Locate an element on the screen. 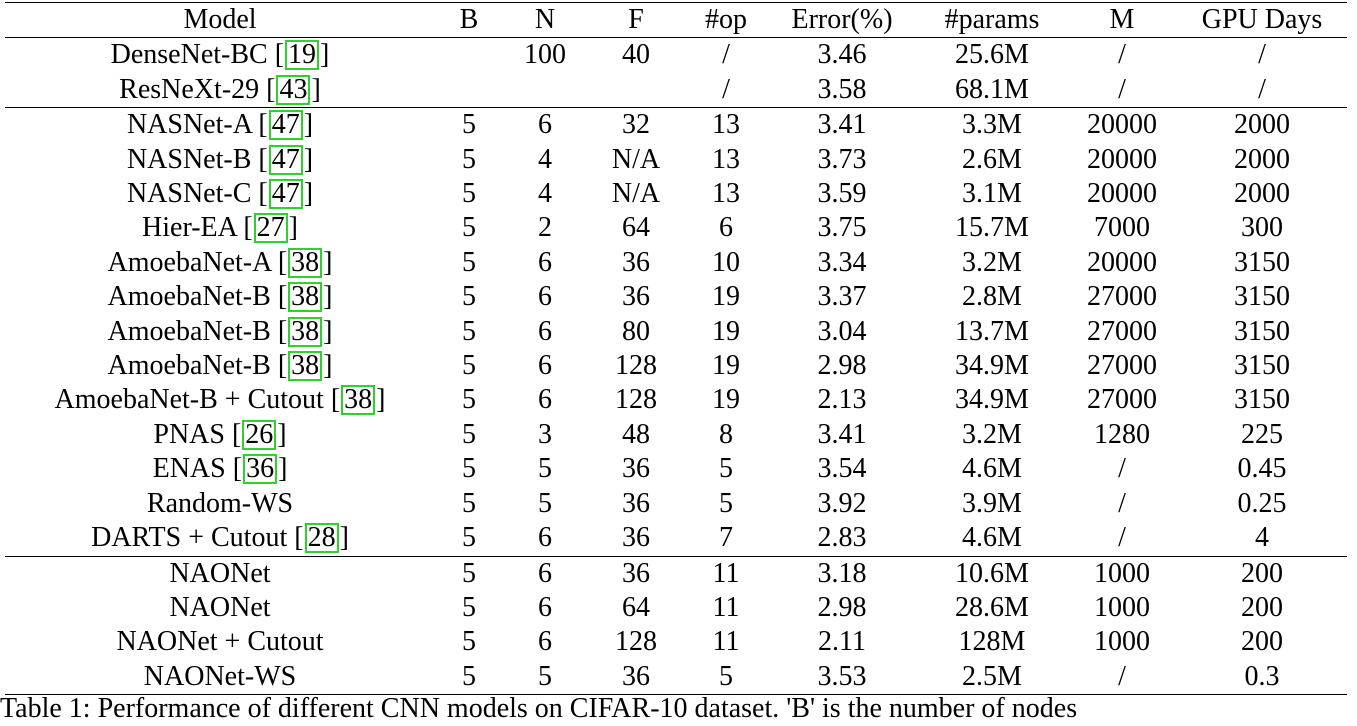 This screenshot has height=726, width=1357. citation-link: 19 is located at coordinates (302, 55).